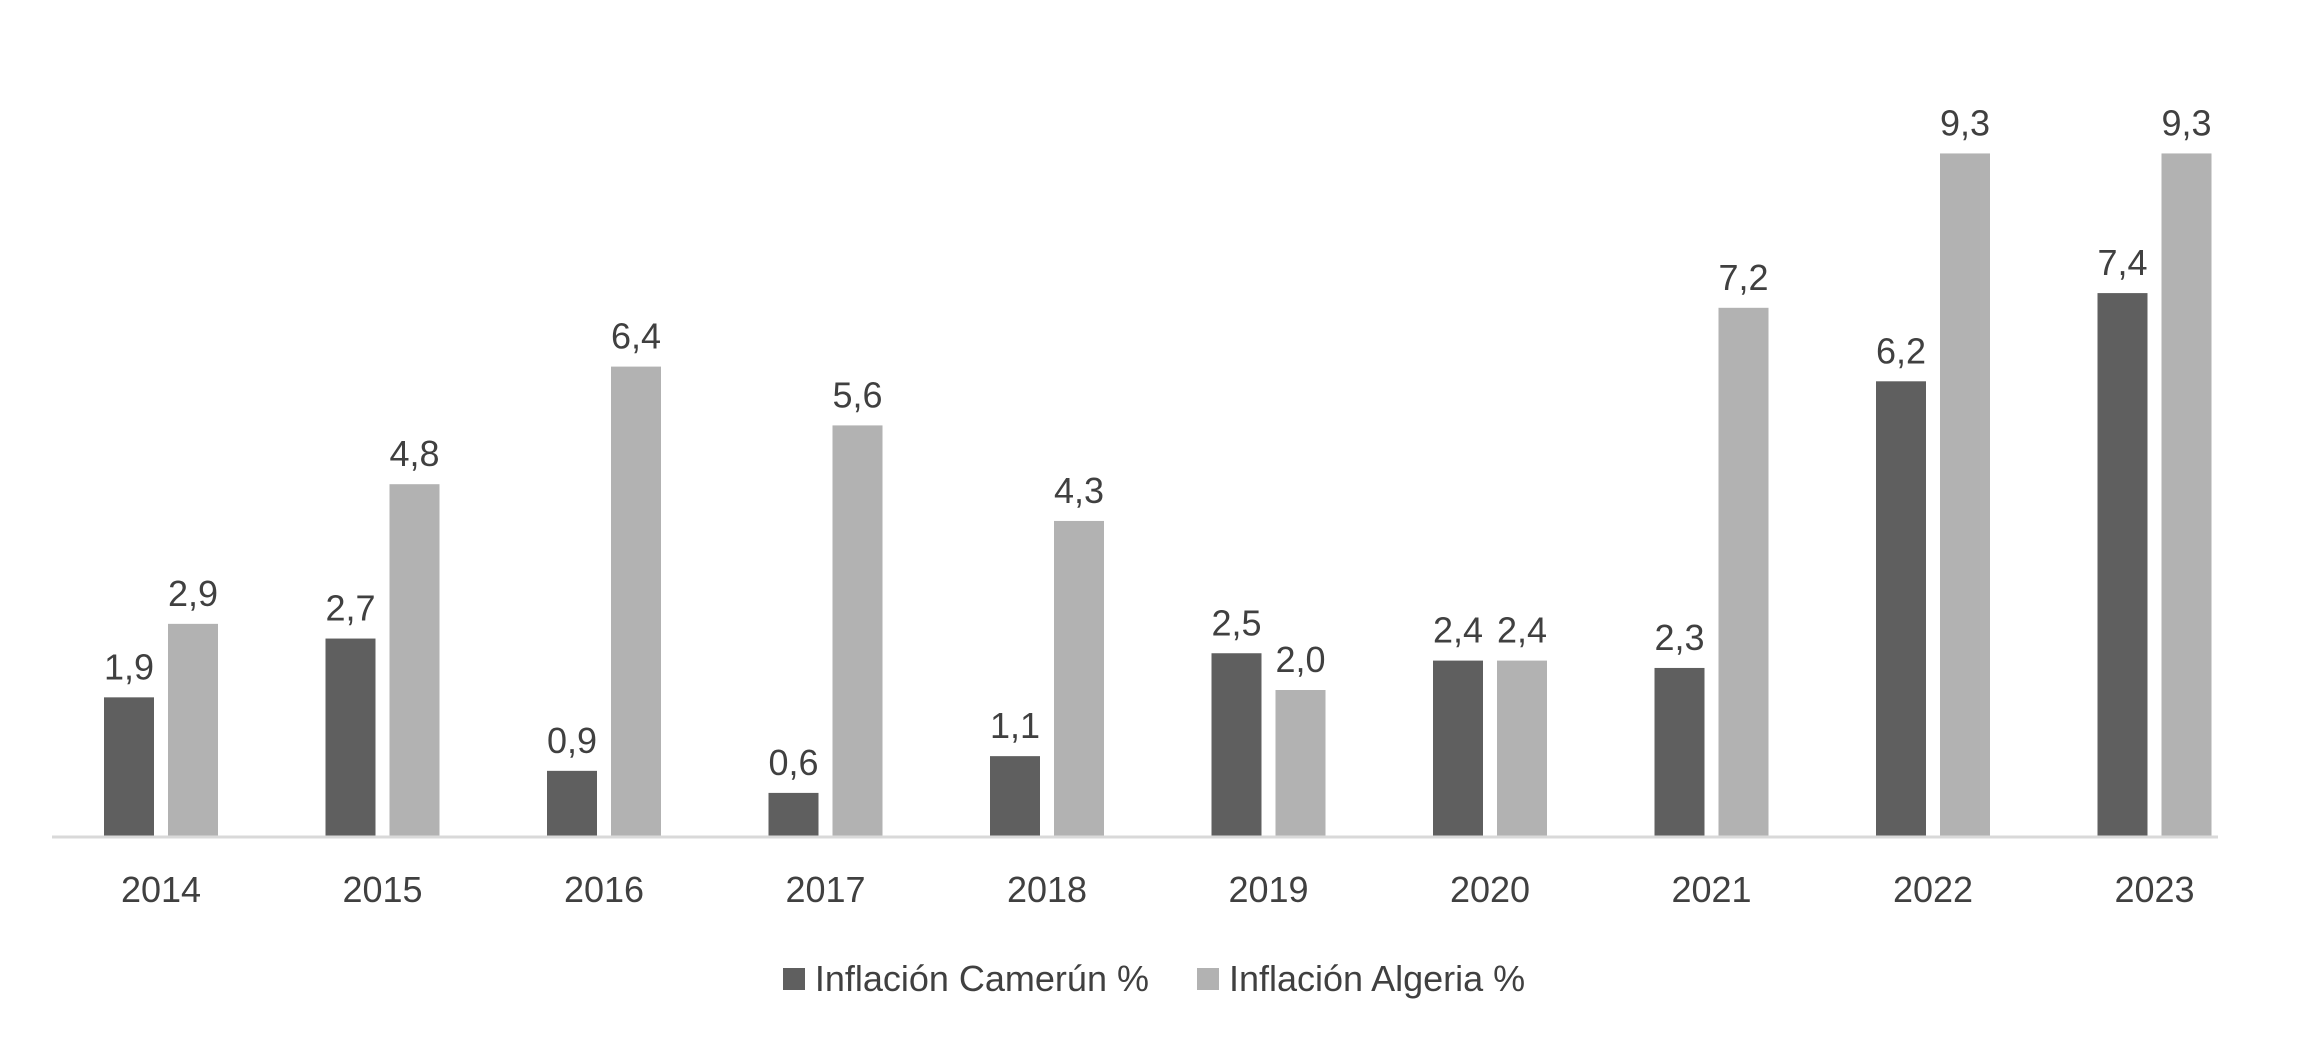 The width and height of the screenshot is (2308, 1047). I want to click on data-label-algeria-2023: 9,3, so click(2186, 122).